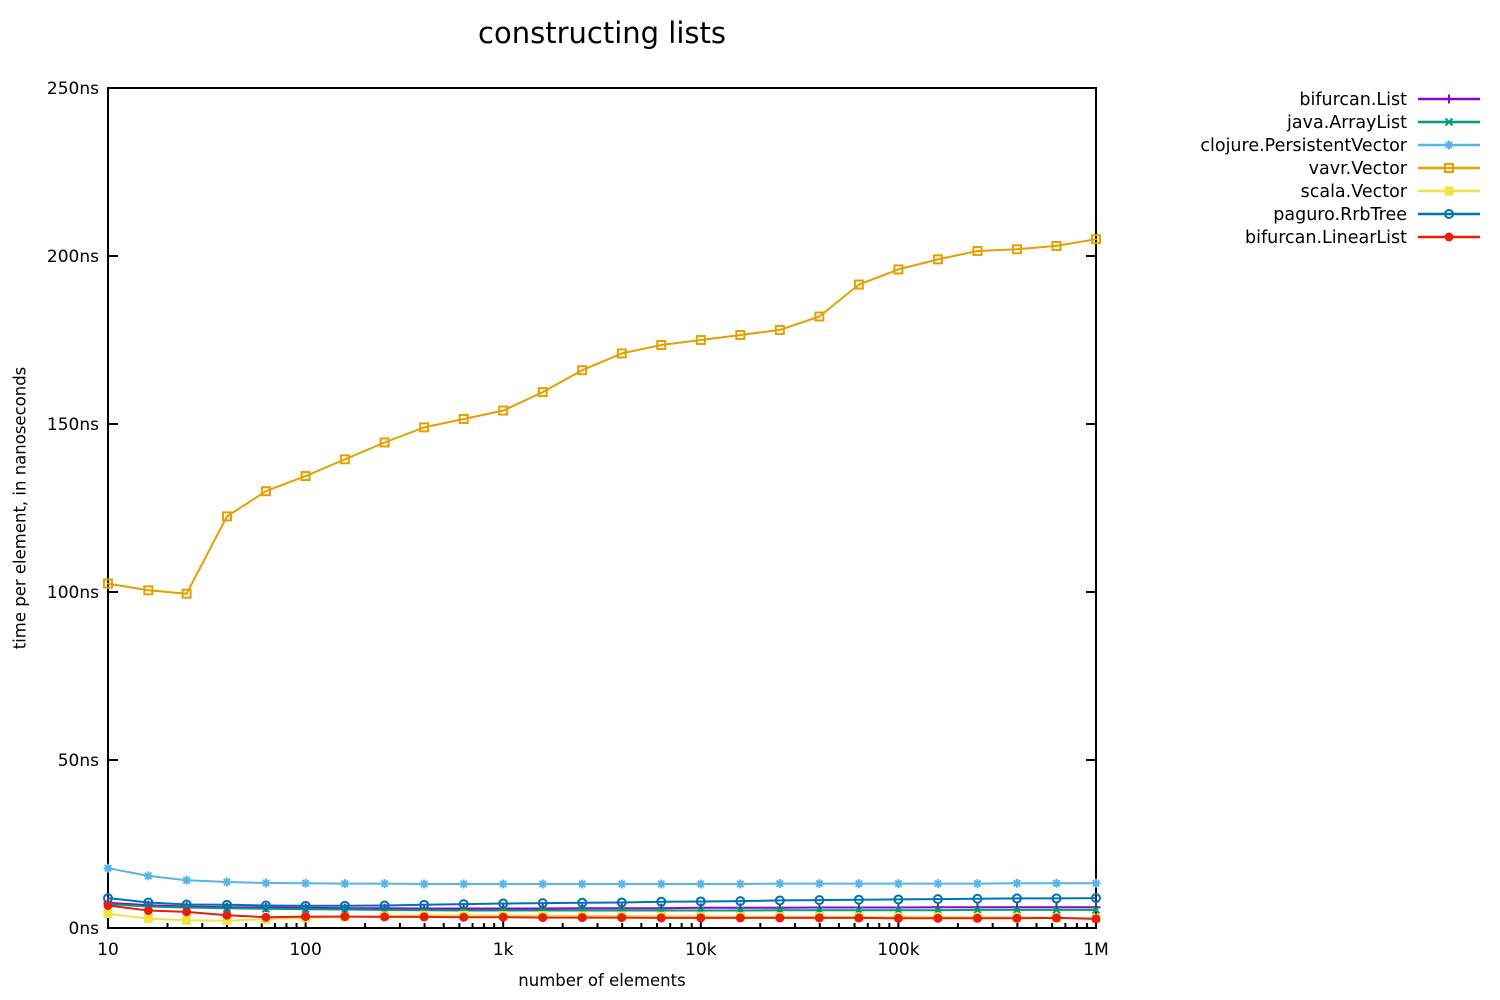  What do you see at coordinates (1303, 146) in the screenshot?
I see `legend-label-clojure.PersistentVector: clojure.PersistentVector` at bounding box center [1303, 146].